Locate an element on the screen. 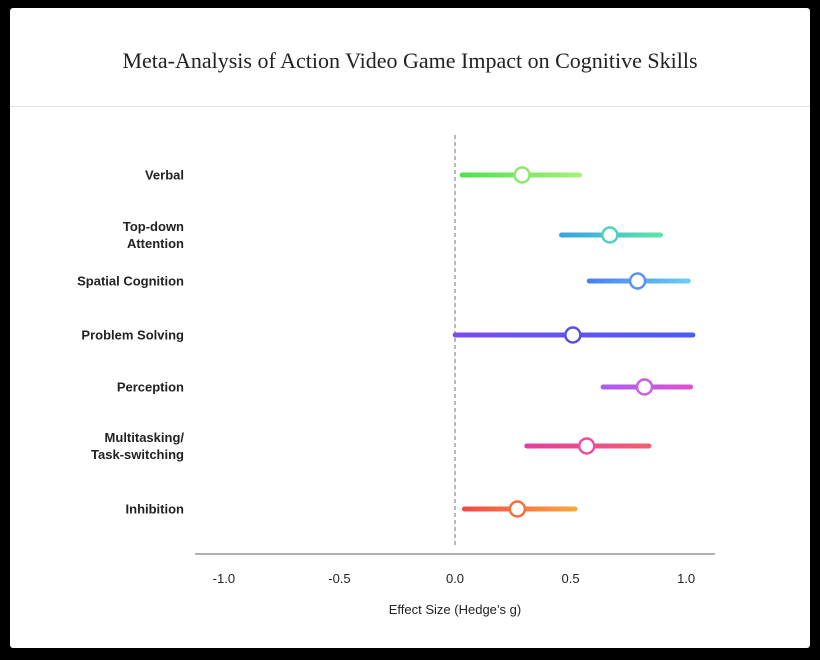  x-tick-label: -0.5 is located at coordinates (339, 578).